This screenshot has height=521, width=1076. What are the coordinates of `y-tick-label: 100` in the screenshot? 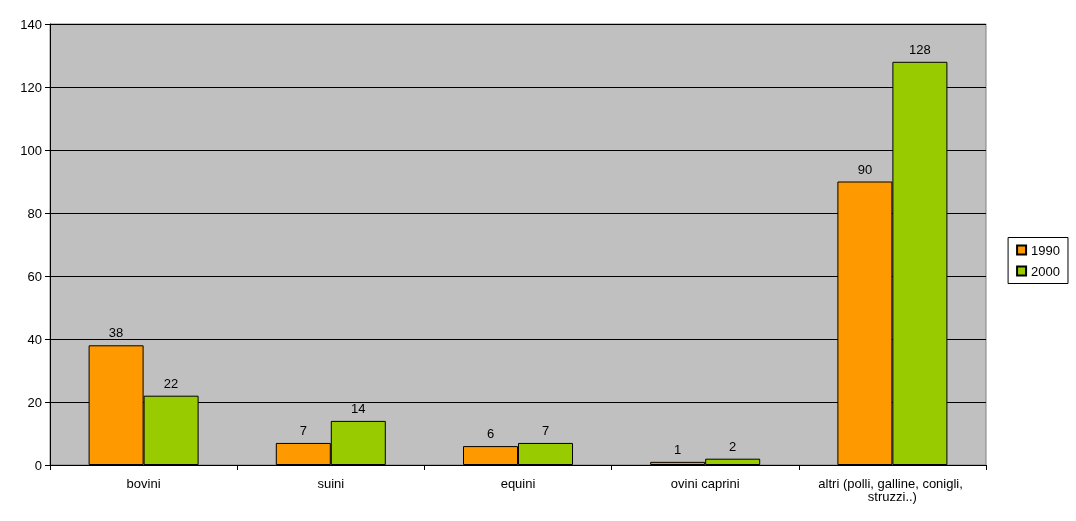 It's located at (31, 150).